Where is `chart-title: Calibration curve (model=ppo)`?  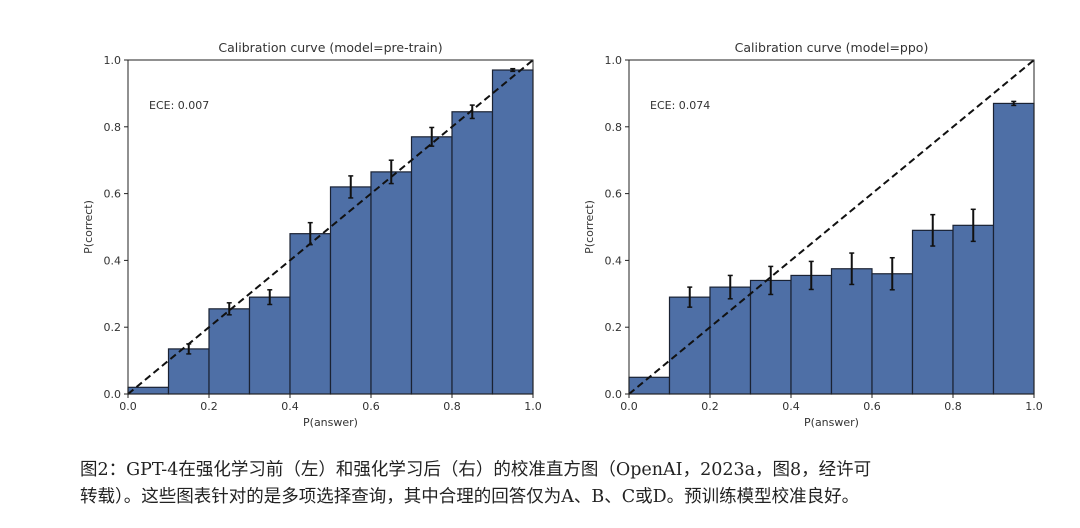 chart-title: Calibration curve (model=ppo) is located at coordinates (832, 47).